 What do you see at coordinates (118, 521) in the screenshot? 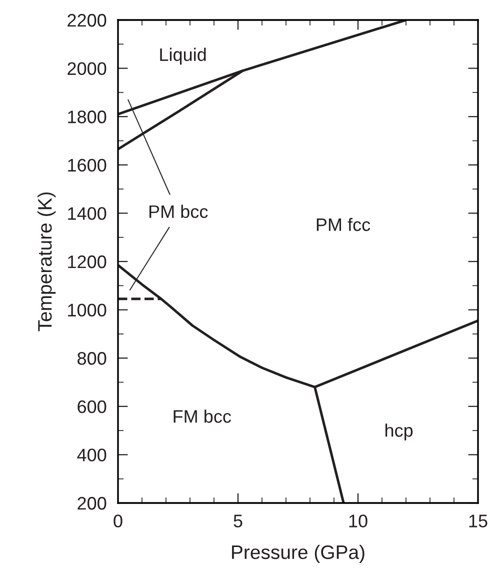
I see `x-tick-label: 0` at bounding box center [118, 521].